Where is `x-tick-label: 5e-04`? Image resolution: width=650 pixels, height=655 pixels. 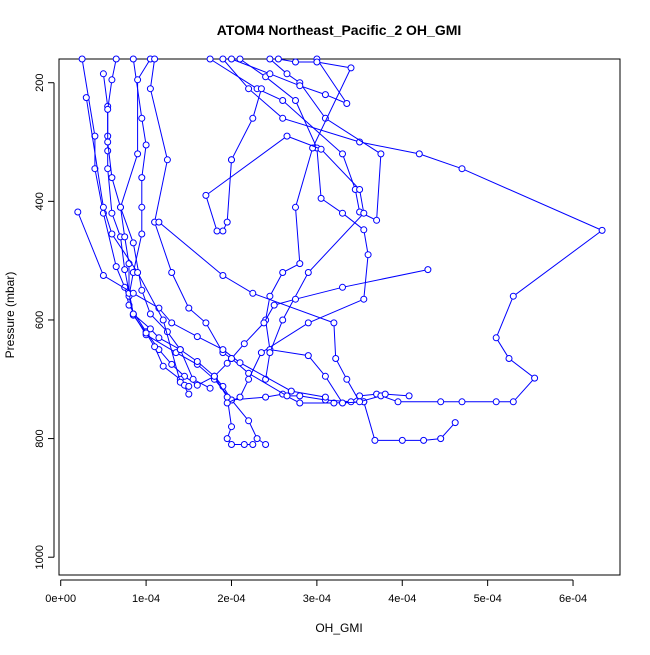 x-tick-label: 5e-04 is located at coordinates (488, 599).